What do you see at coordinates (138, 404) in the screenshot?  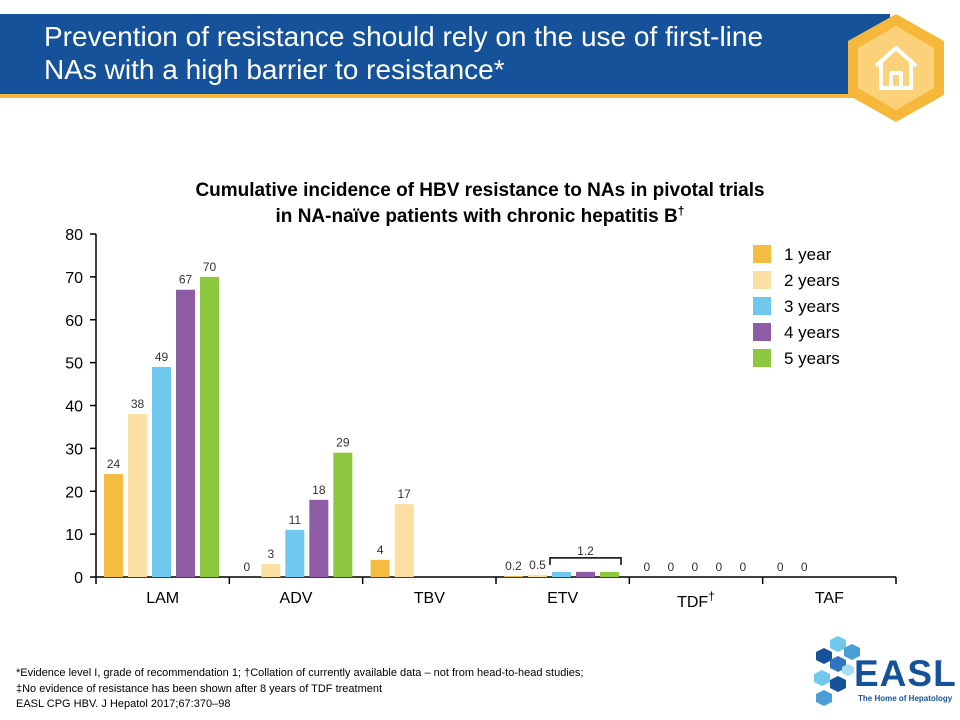 I see `bar-data-label: 38` at bounding box center [138, 404].